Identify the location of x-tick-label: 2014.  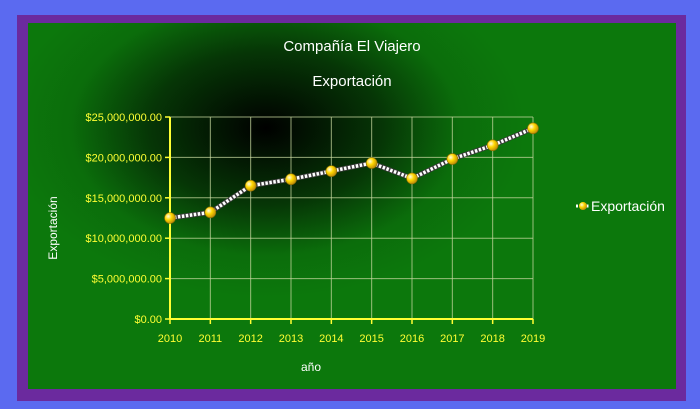
(331, 339).